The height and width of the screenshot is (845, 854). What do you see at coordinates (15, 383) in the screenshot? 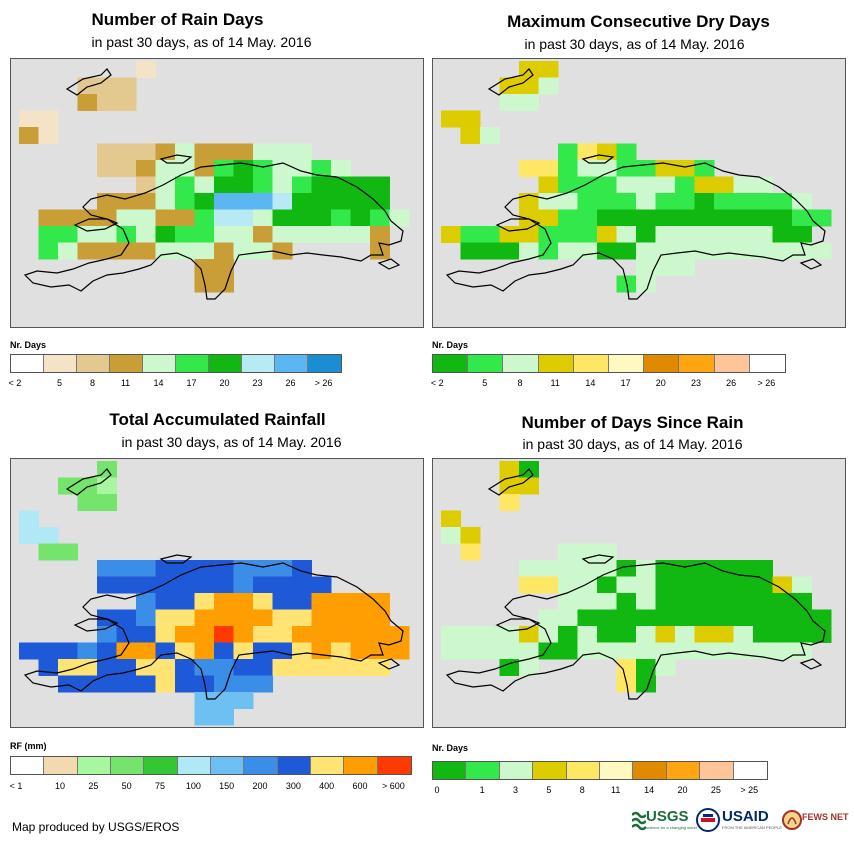
I see `legend-label: < 2` at bounding box center [15, 383].